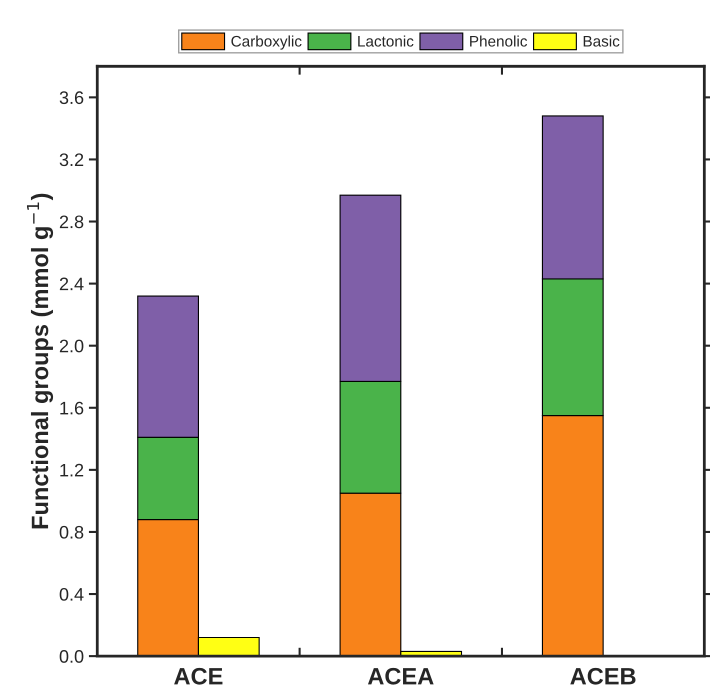 The width and height of the screenshot is (710, 698). Describe the element at coordinates (72, 656) in the screenshot. I see `y-tick-label: 0.0` at that location.